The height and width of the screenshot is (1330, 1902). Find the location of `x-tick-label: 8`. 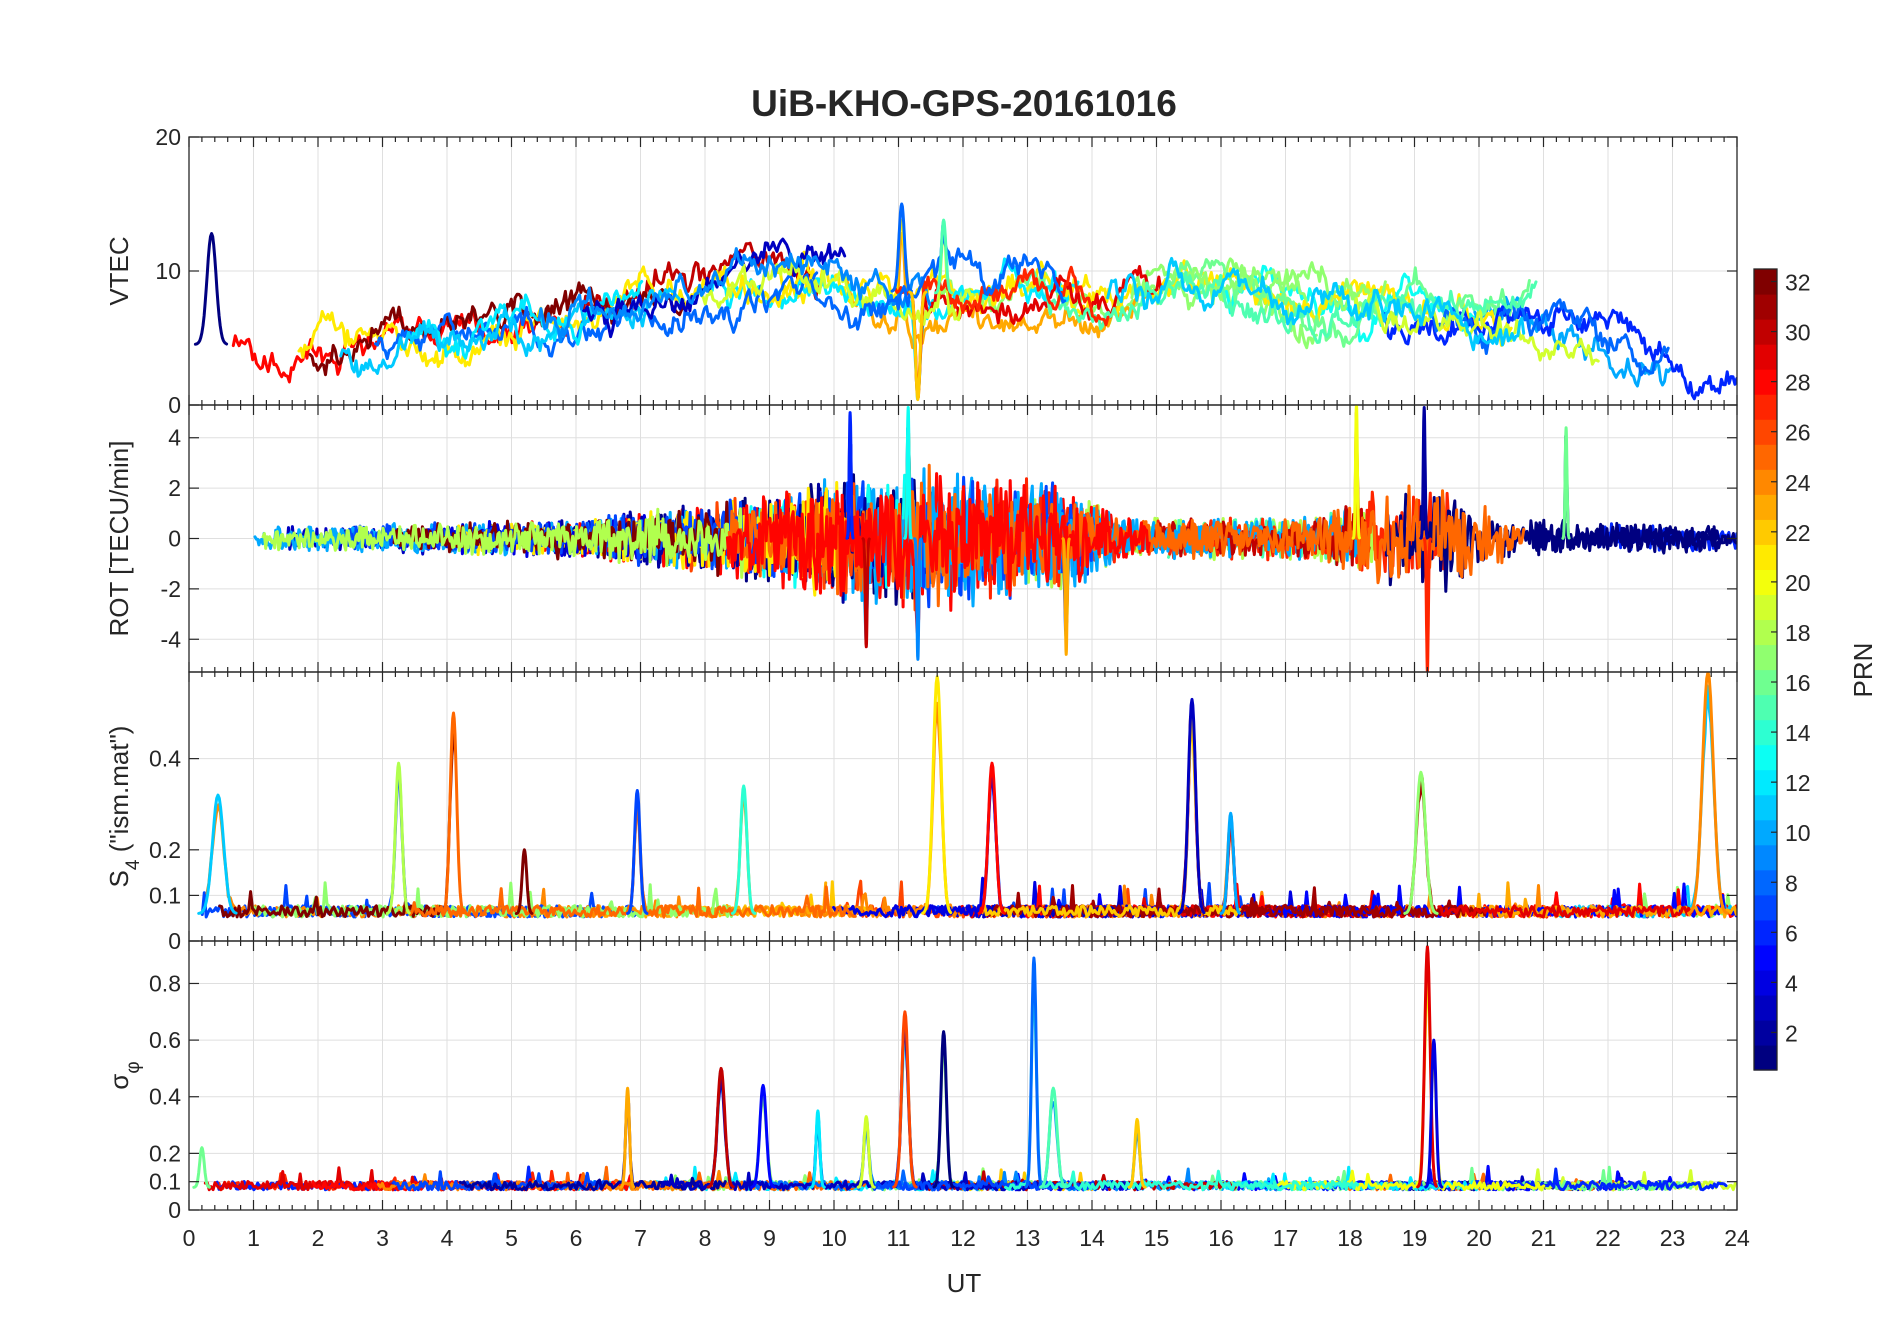

x-tick-label: 8 is located at coordinates (705, 1238).